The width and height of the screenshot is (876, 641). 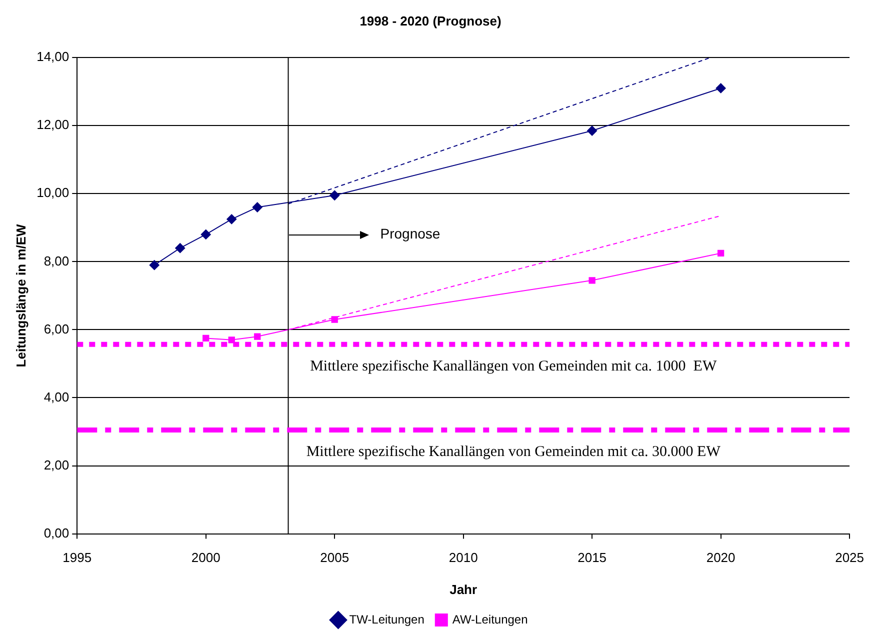 What do you see at coordinates (335, 558) in the screenshot?
I see `x-tick-label: 2005` at bounding box center [335, 558].